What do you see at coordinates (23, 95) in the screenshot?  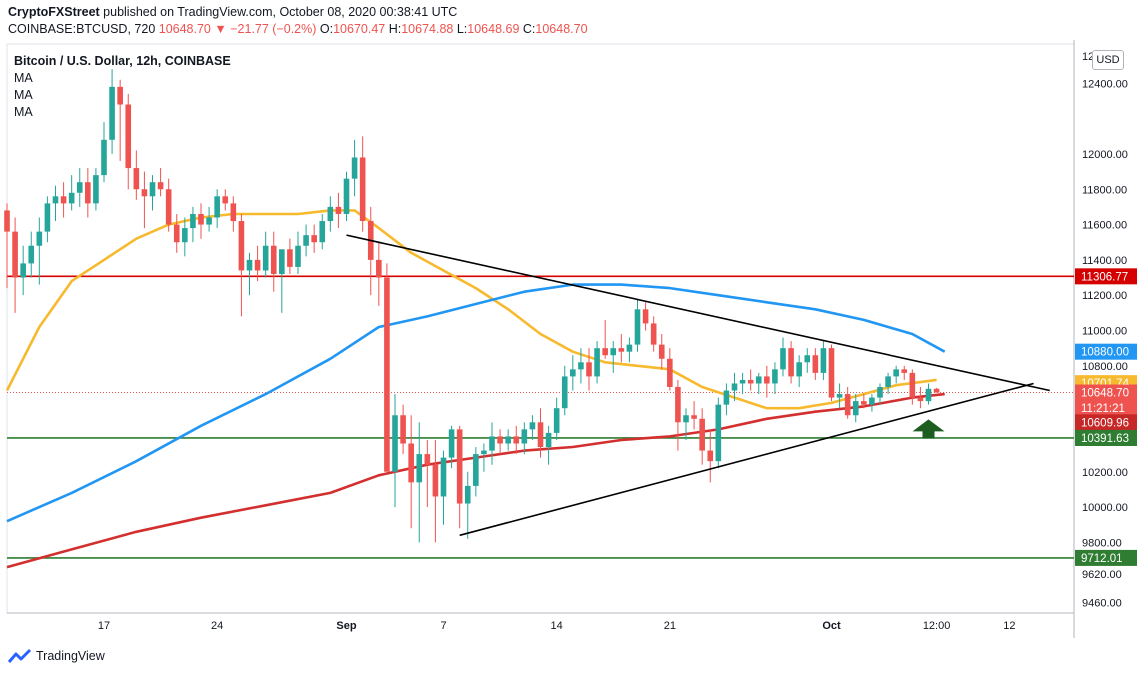 I see `legend-ma-2: MA` at bounding box center [23, 95].